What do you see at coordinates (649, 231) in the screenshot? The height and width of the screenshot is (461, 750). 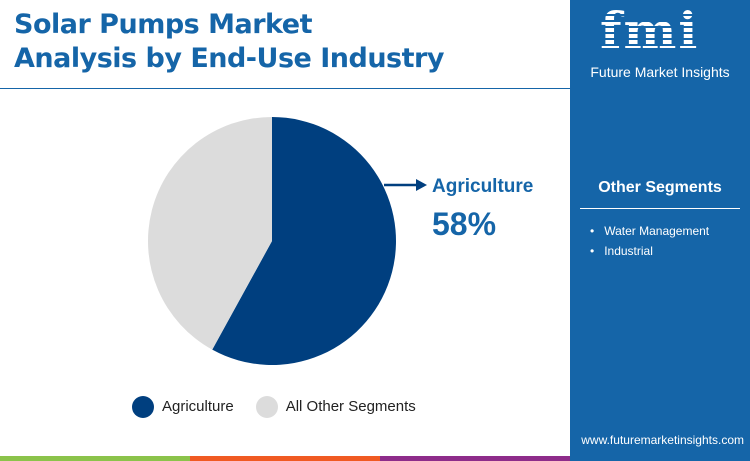 I see `list-item: Water Management` at bounding box center [649, 231].